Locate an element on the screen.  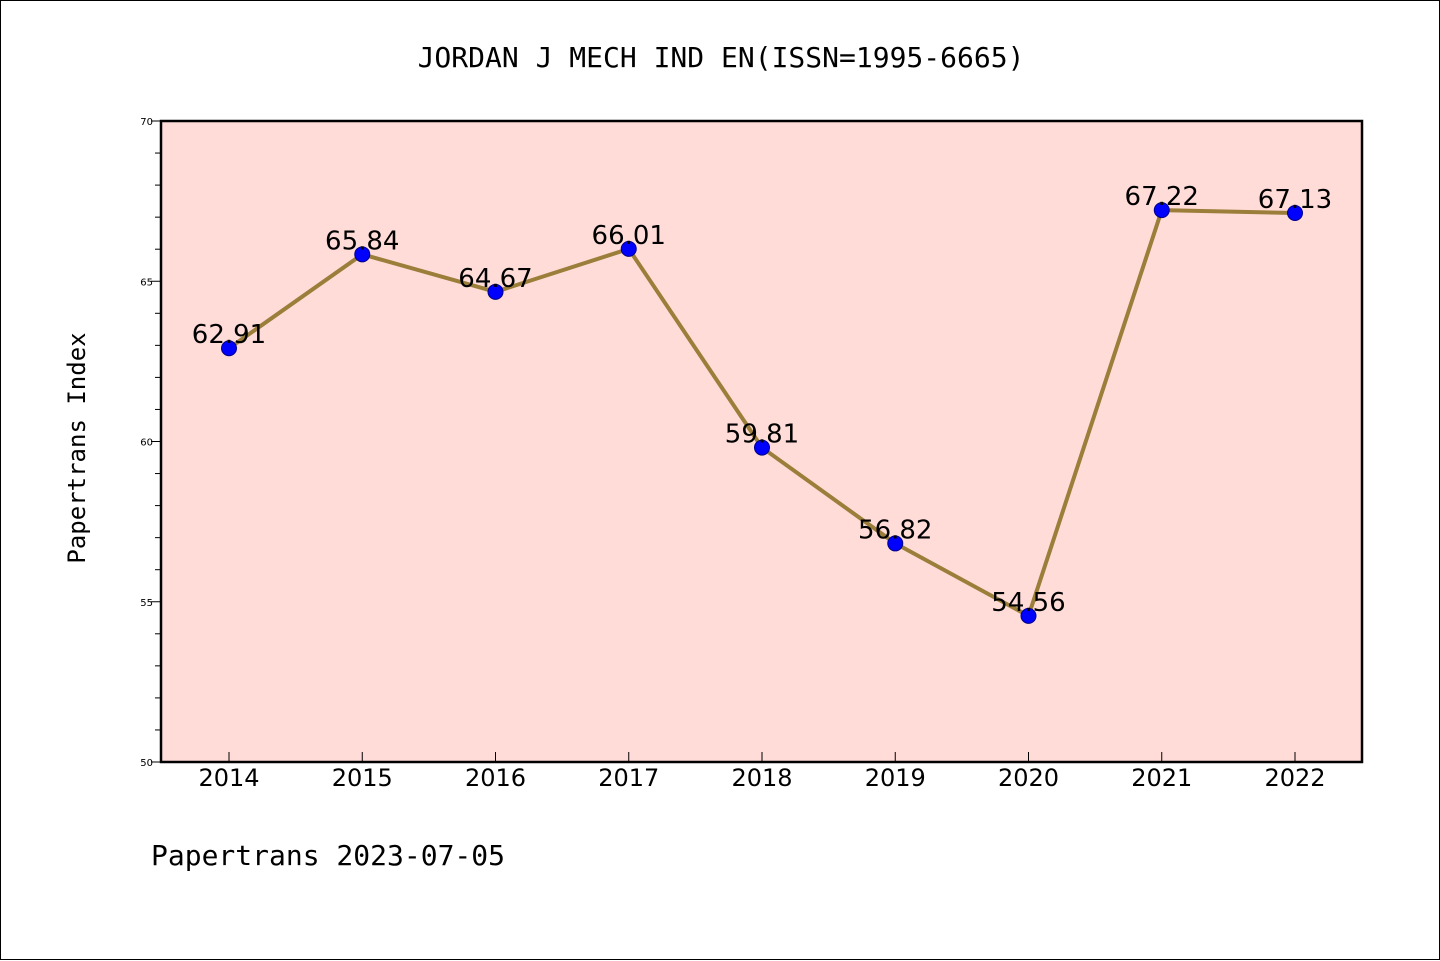
data-label: 62.91 is located at coordinates (229, 335).